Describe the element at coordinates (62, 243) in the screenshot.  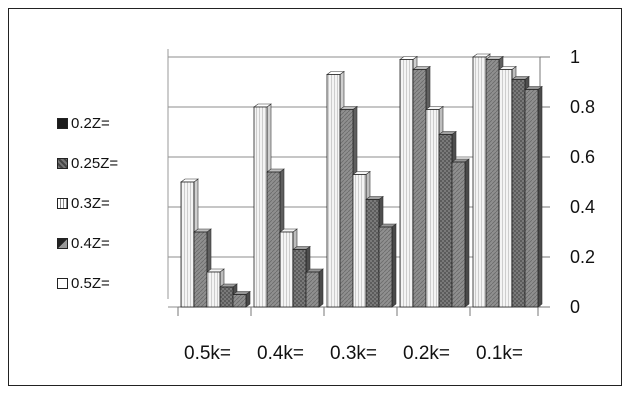
I see `legend-swatch-diagonal-icon` at that location.